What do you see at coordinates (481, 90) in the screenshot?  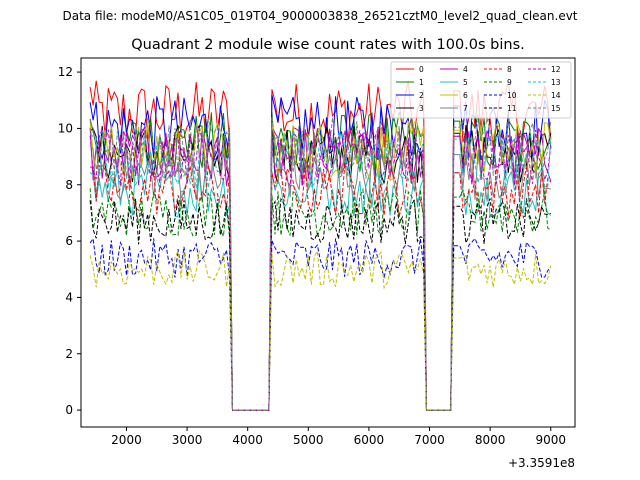 I see `legend-box` at bounding box center [481, 90].